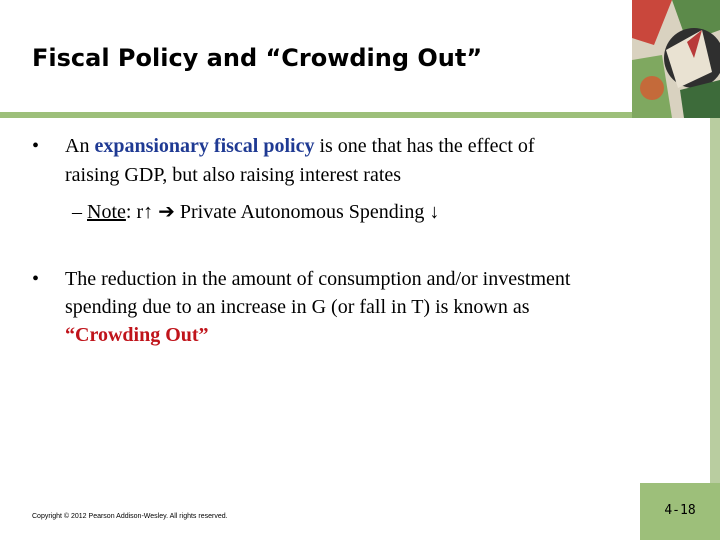 This screenshot has width=720, height=540. I want to click on interest-rate-symbol: r, so click(140, 212).